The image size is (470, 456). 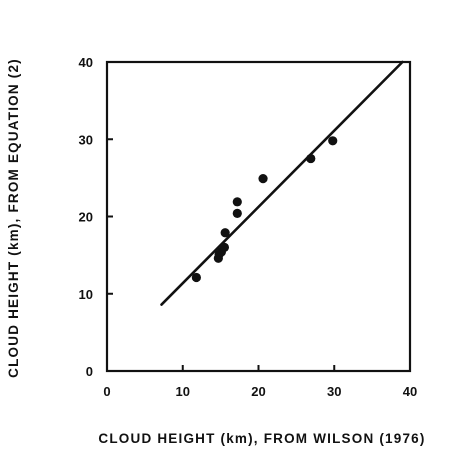 I want to click on y-axis-ticks: 0 10 20 30 40, so click(x=96, y=217).